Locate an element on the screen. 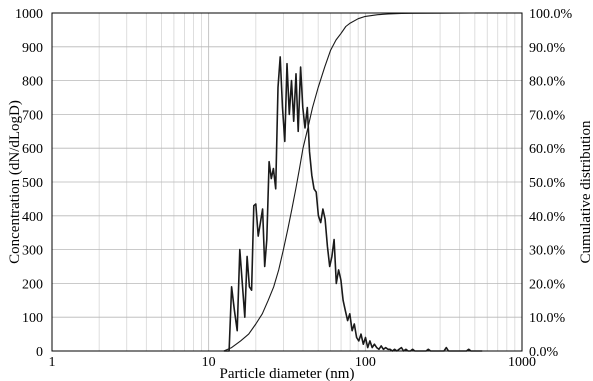 This screenshot has width=593, height=381. y2-tick-label: 60.0% is located at coordinates (547, 149).